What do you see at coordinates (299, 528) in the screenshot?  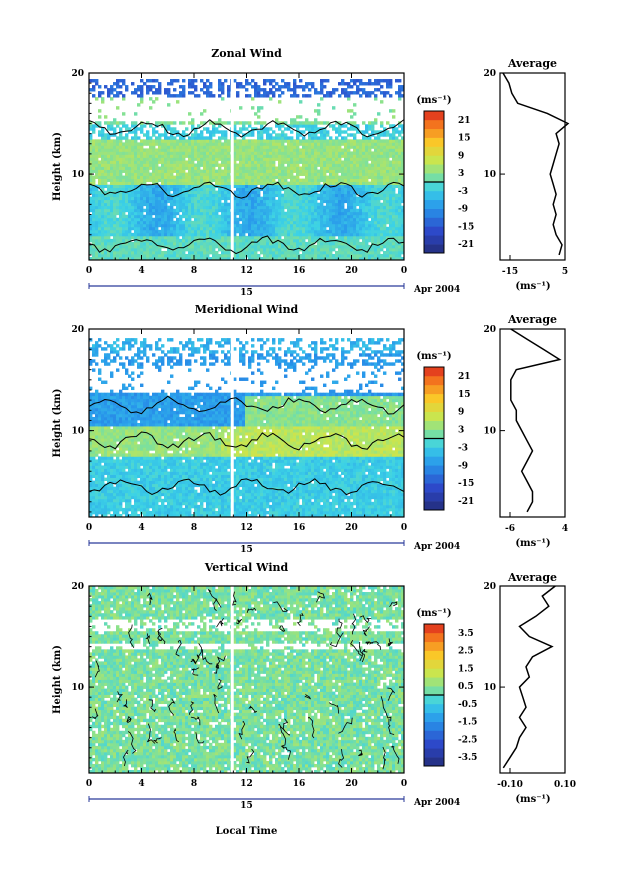 I see `x-tick-label: 16` at bounding box center [299, 528].